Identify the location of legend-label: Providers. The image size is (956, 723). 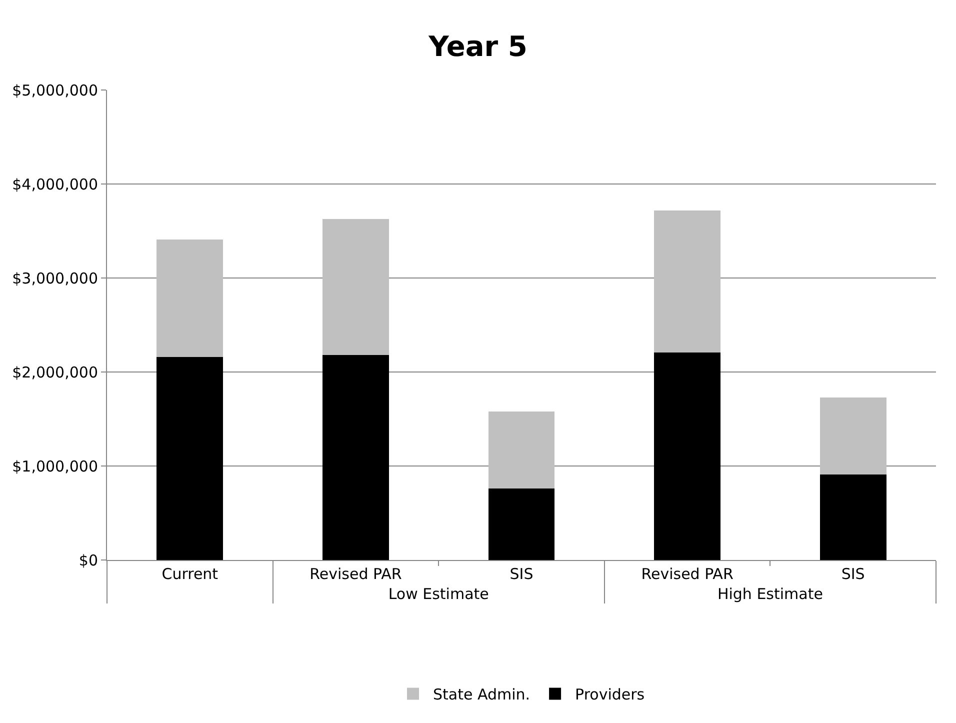
(610, 695).